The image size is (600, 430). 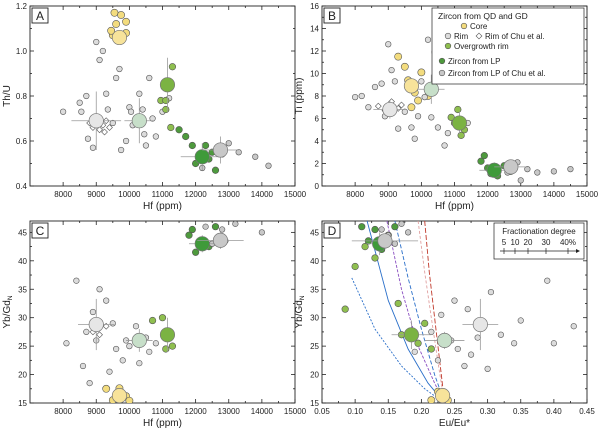 What do you see at coordinates (322, 411) in the screenshot?
I see `x-tick-label: 0.05` at bounding box center [322, 411].